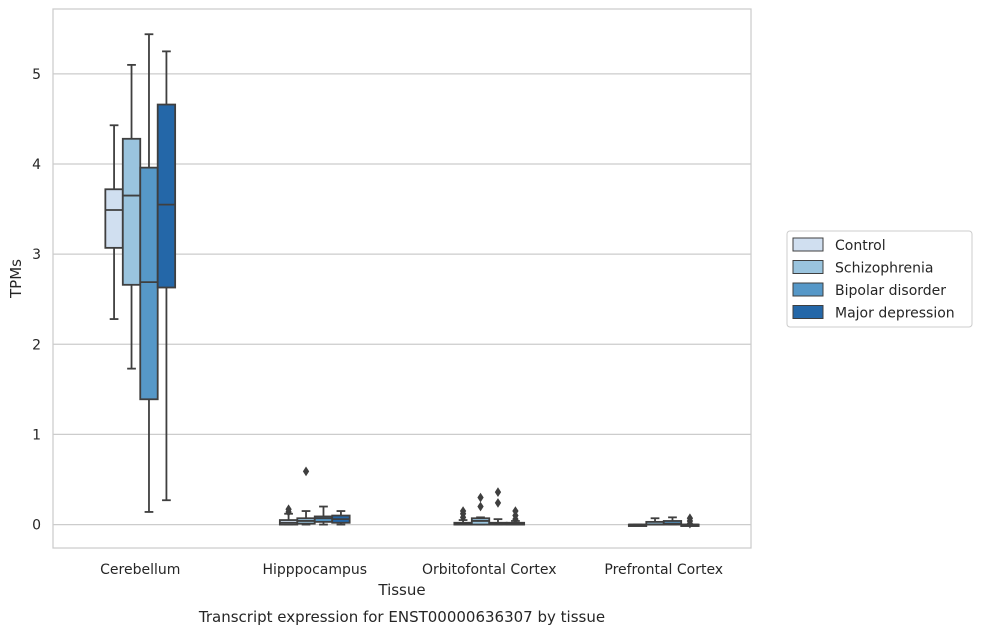  I want to click on x-axis-label: Tissue, so click(401, 590).